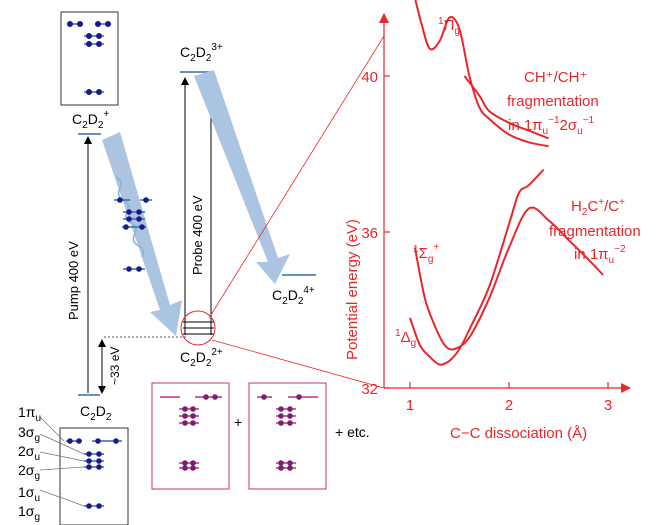  I want to click on orbital-label-1pi-u: 1πu, so click(29, 414).